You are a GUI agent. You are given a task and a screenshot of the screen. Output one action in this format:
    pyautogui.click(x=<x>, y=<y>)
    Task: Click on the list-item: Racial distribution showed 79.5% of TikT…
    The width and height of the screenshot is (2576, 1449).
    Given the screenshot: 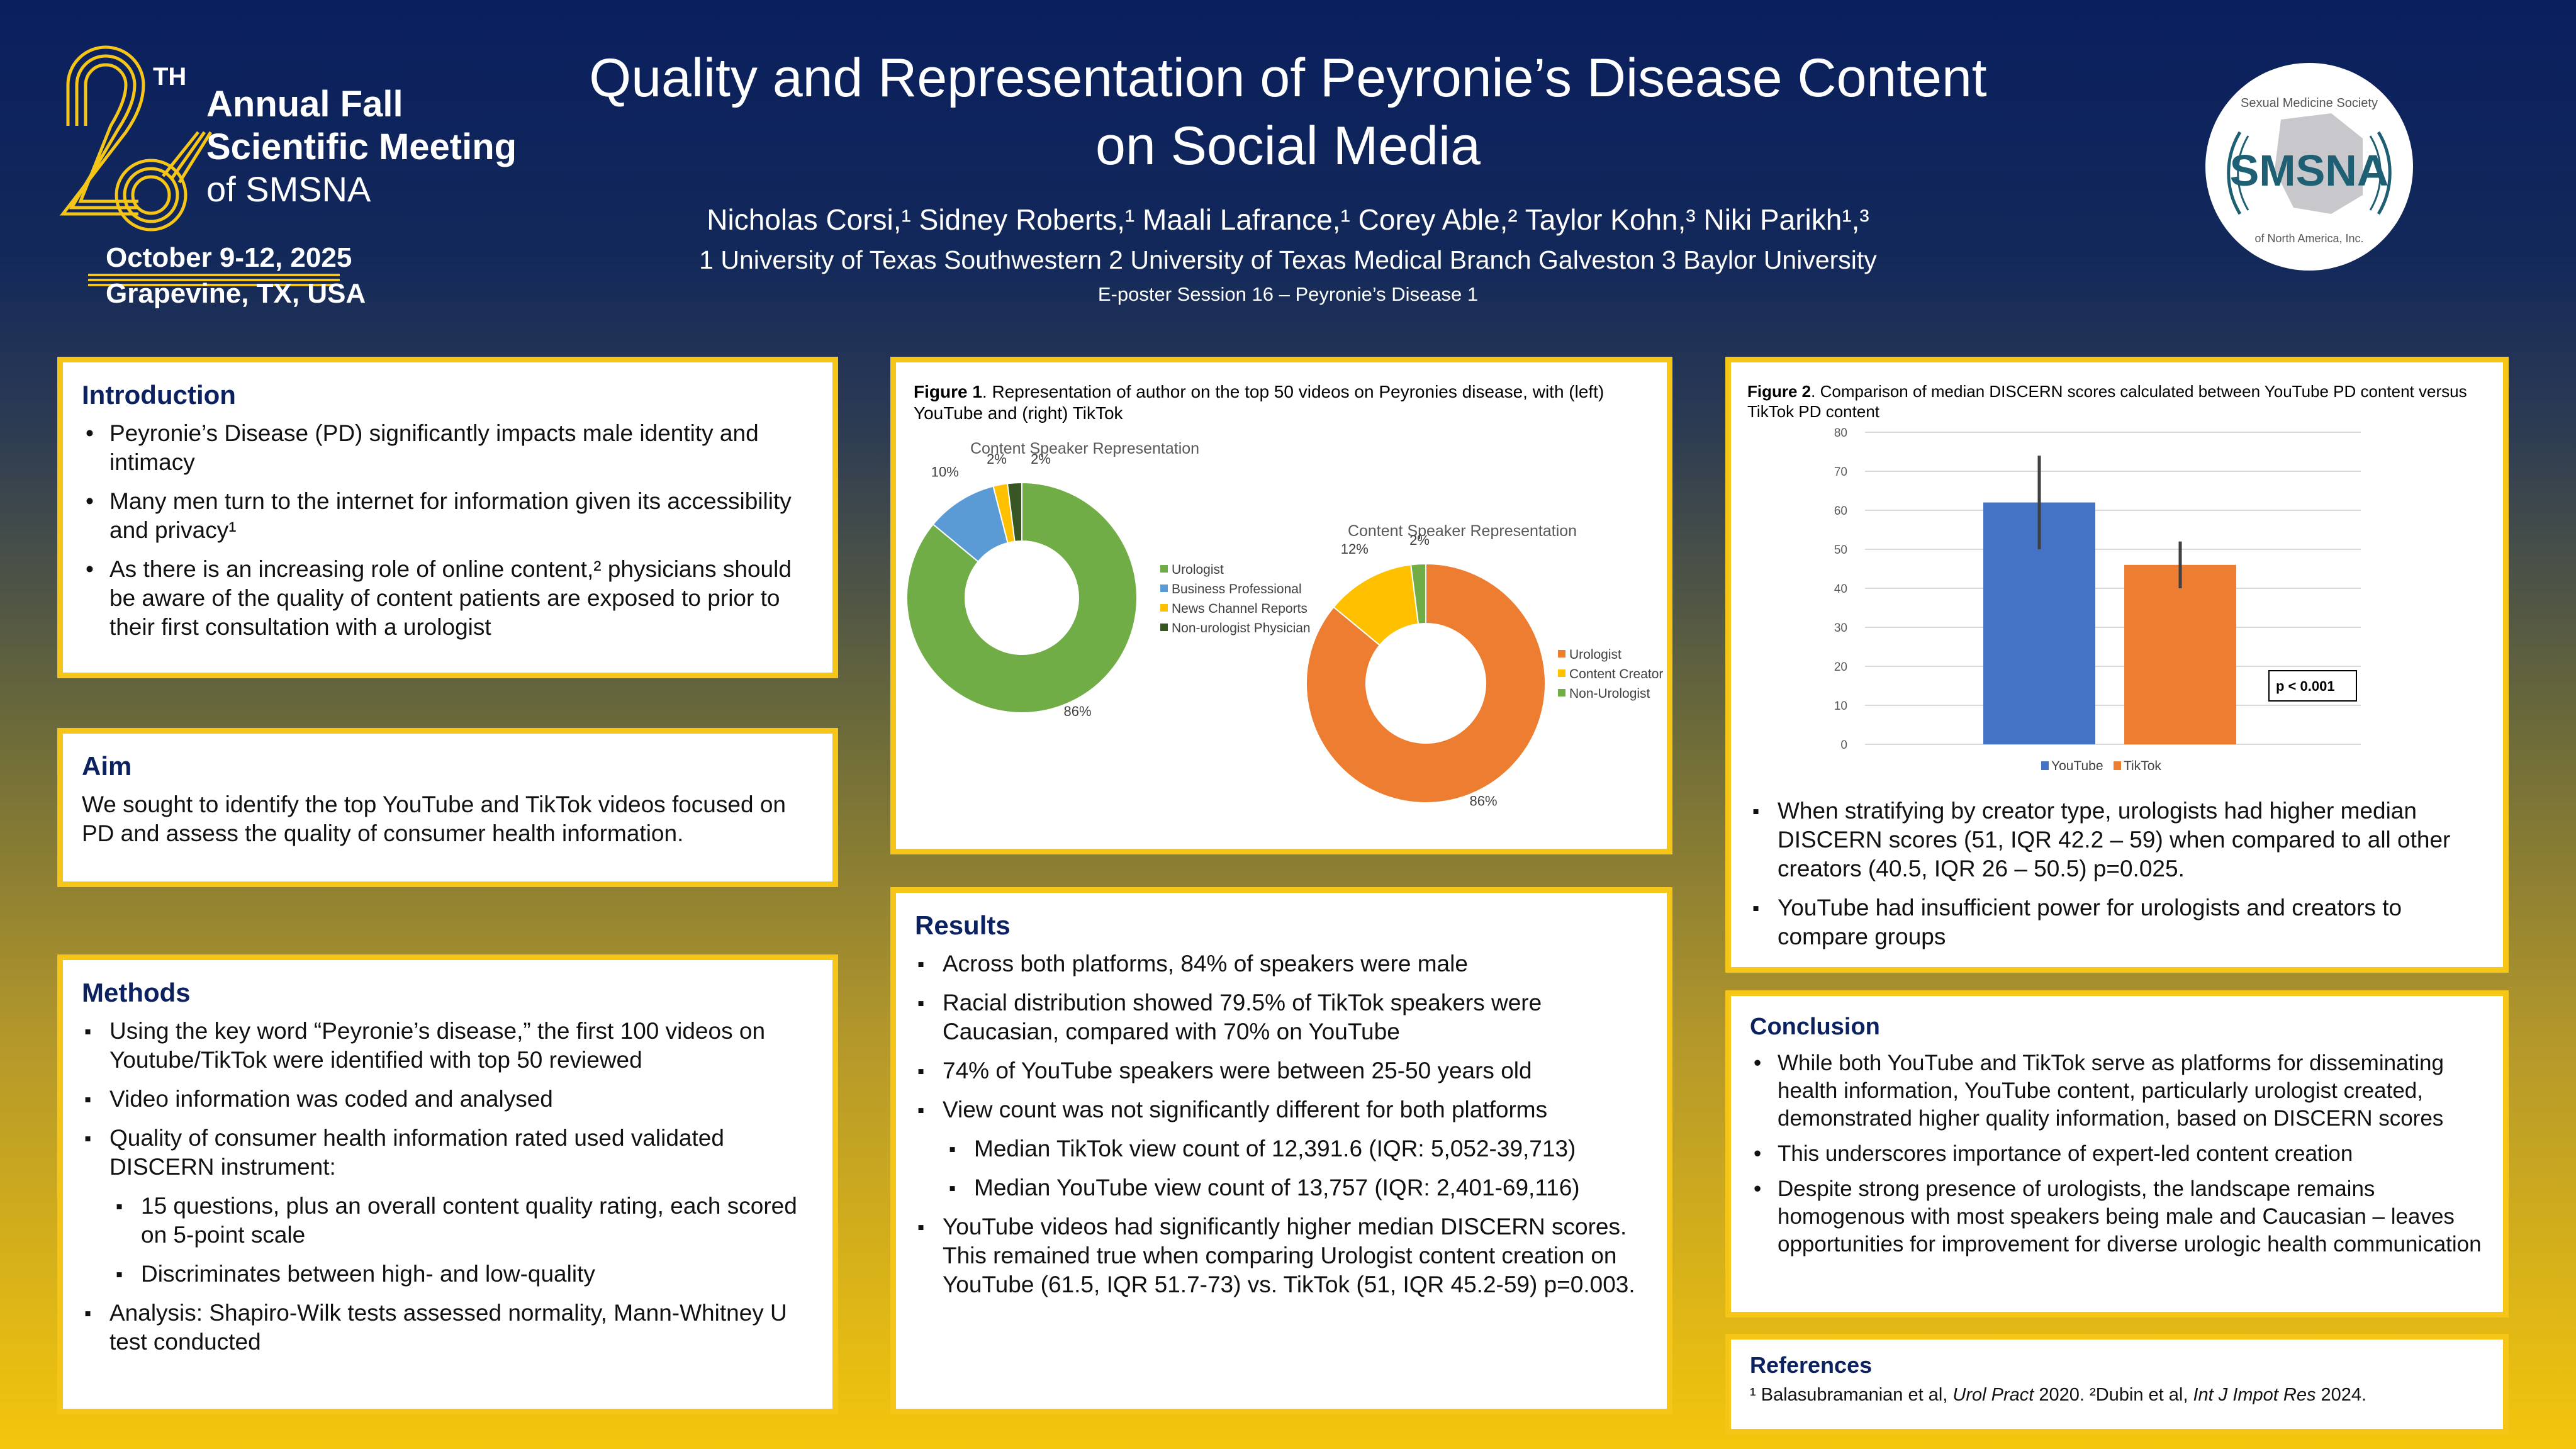 What is the action you would take?
    pyautogui.click(x=1281, y=1017)
    